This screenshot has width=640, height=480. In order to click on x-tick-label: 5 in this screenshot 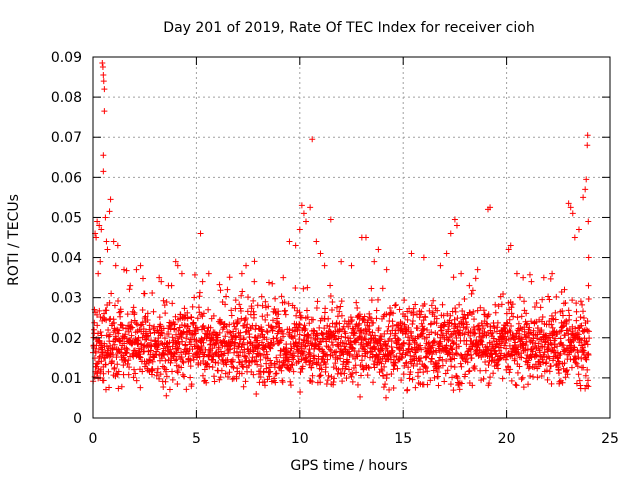, I will do `click(196, 439)`.